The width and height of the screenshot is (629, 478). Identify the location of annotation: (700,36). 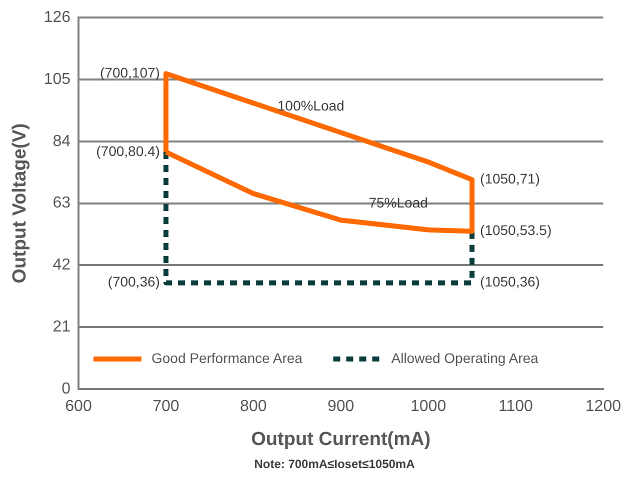
(134, 282).